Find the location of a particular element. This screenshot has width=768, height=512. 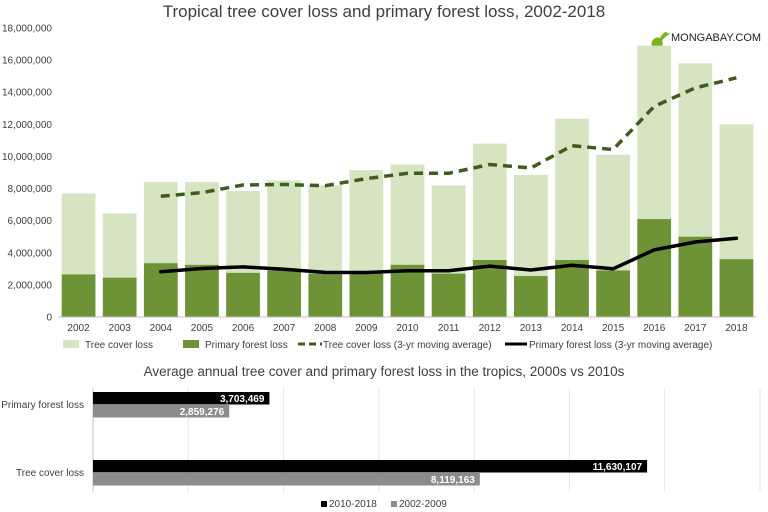

mongabay-logo: MONGABAY.COM is located at coordinates (706, 39).